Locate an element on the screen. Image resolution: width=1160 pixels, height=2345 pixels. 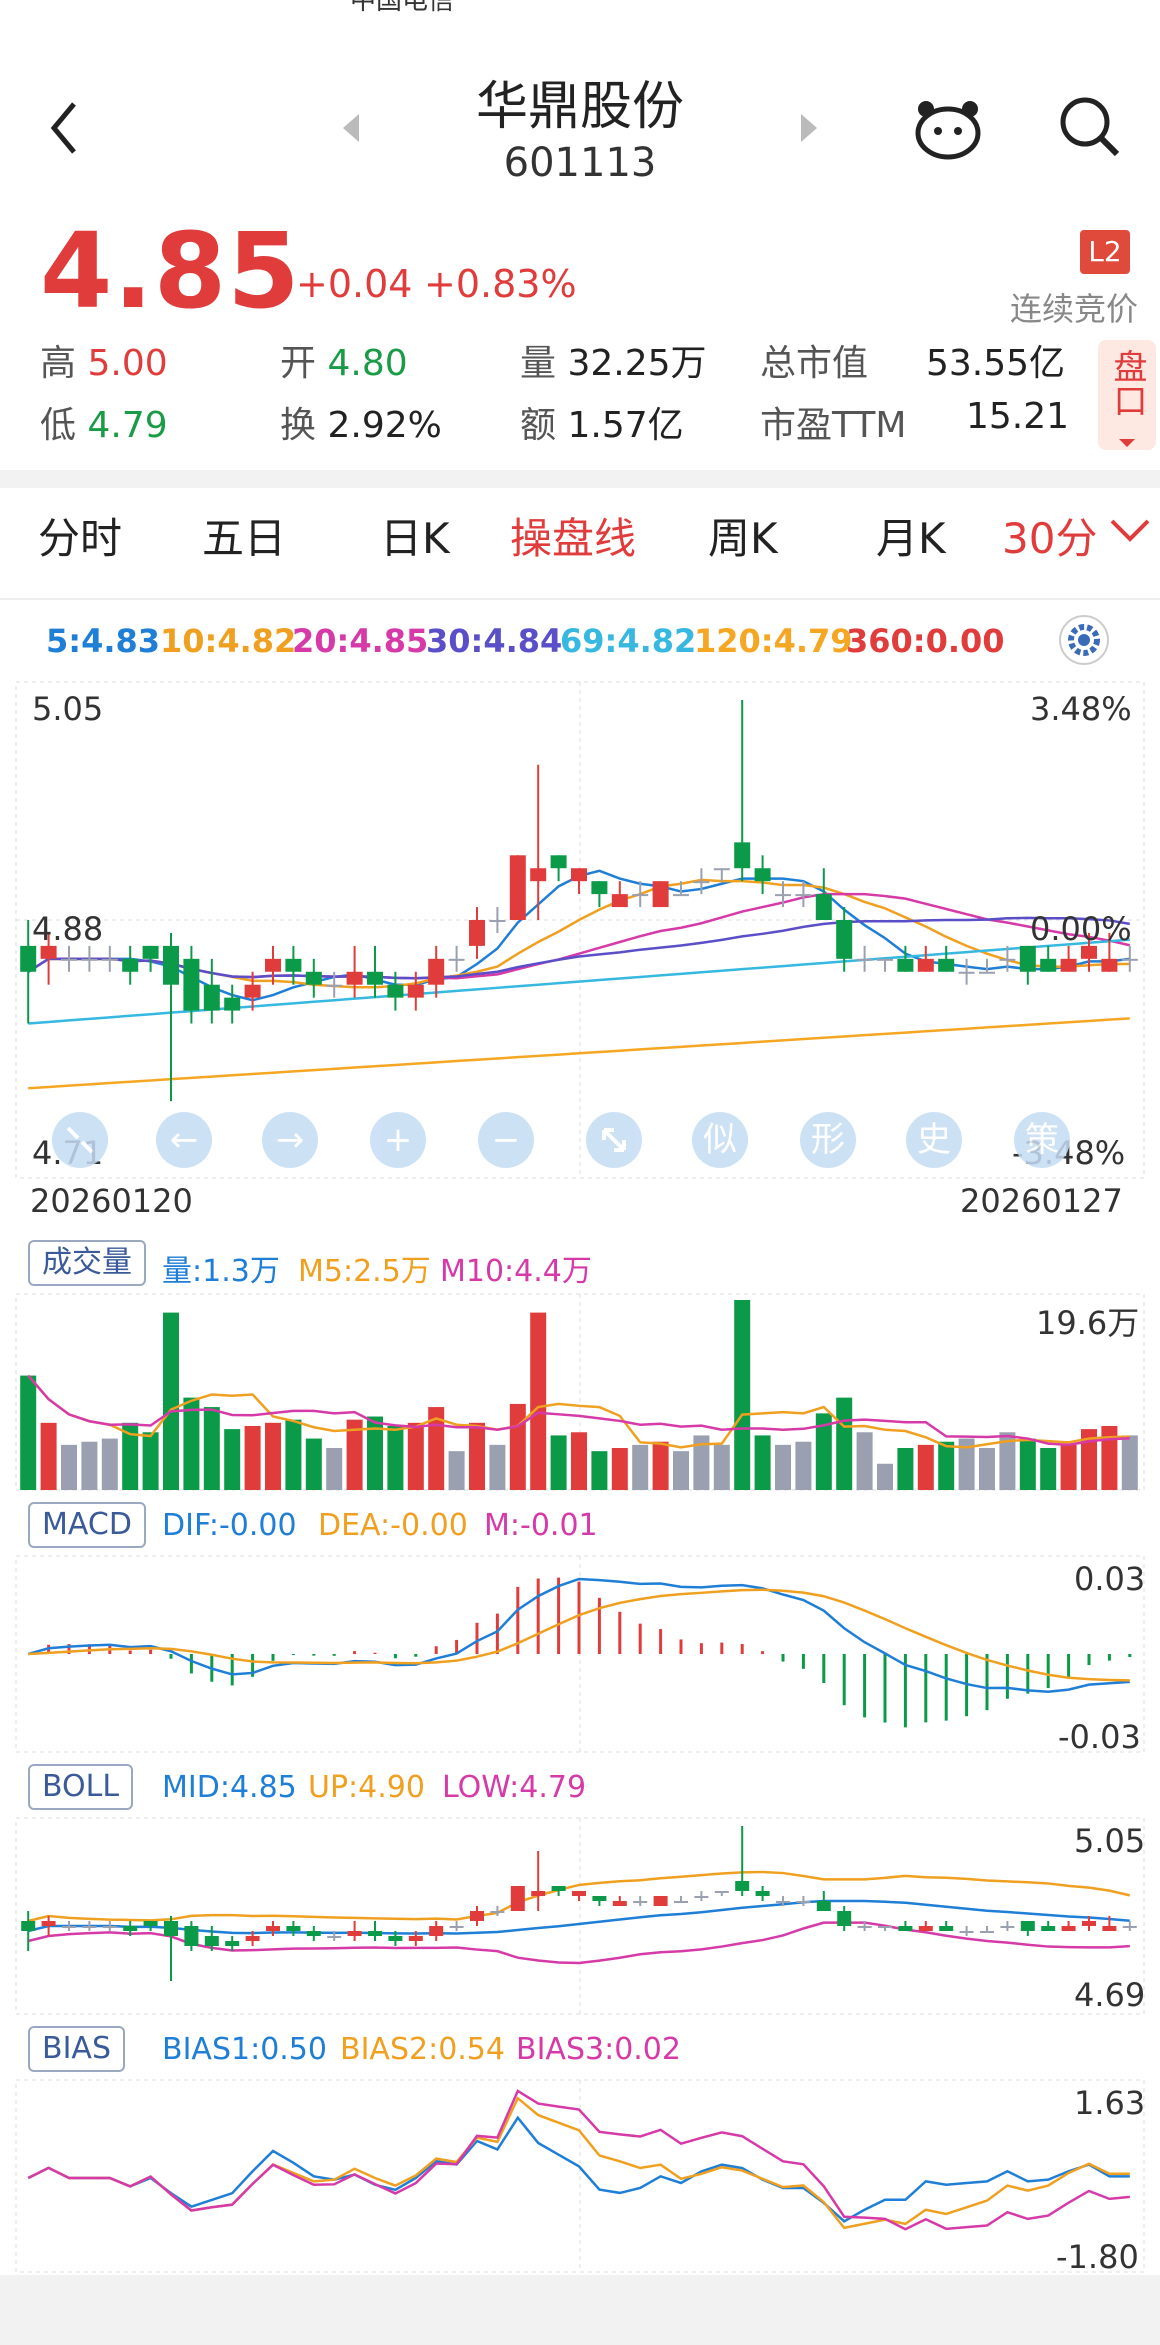
similar-button: 似 is located at coordinates (720, 1140).